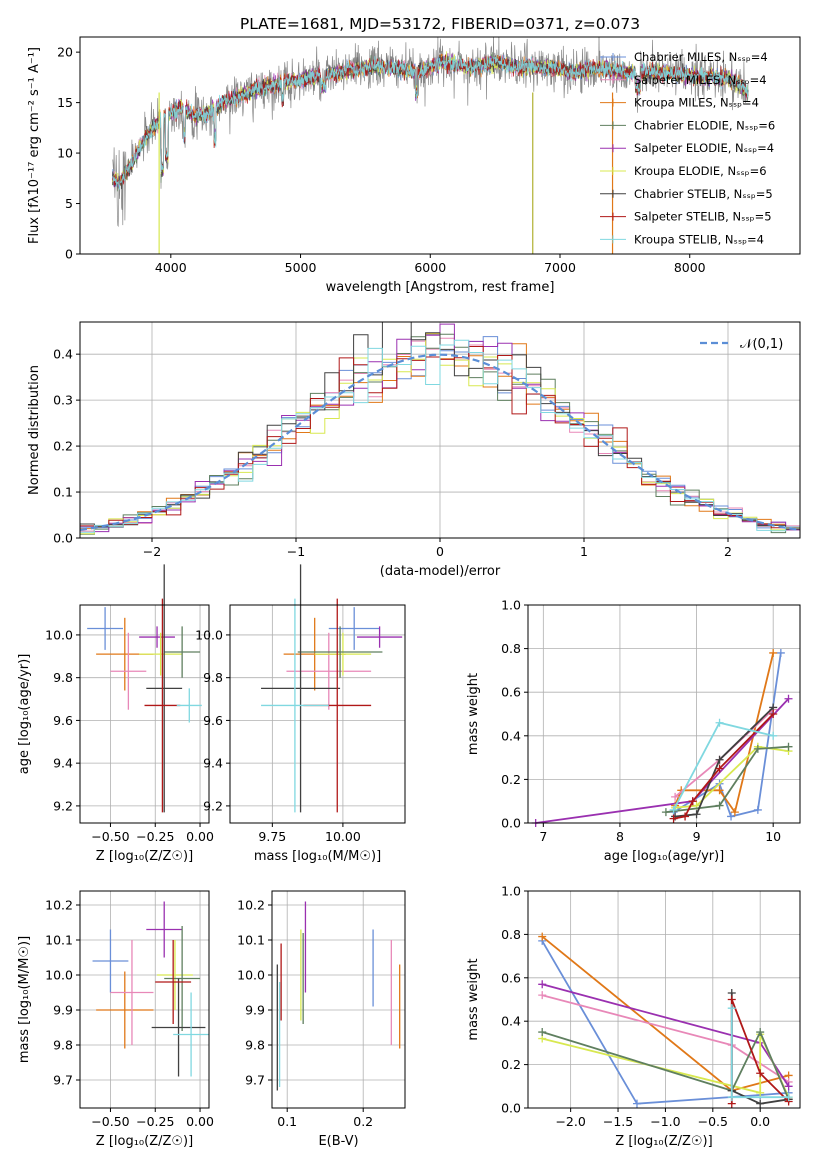 This screenshot has height=1170, width=819. What do you see at coordinates (620, 836) in the screenshot?
I see `x-tick-label: 8` at bounding box center [620, 836].